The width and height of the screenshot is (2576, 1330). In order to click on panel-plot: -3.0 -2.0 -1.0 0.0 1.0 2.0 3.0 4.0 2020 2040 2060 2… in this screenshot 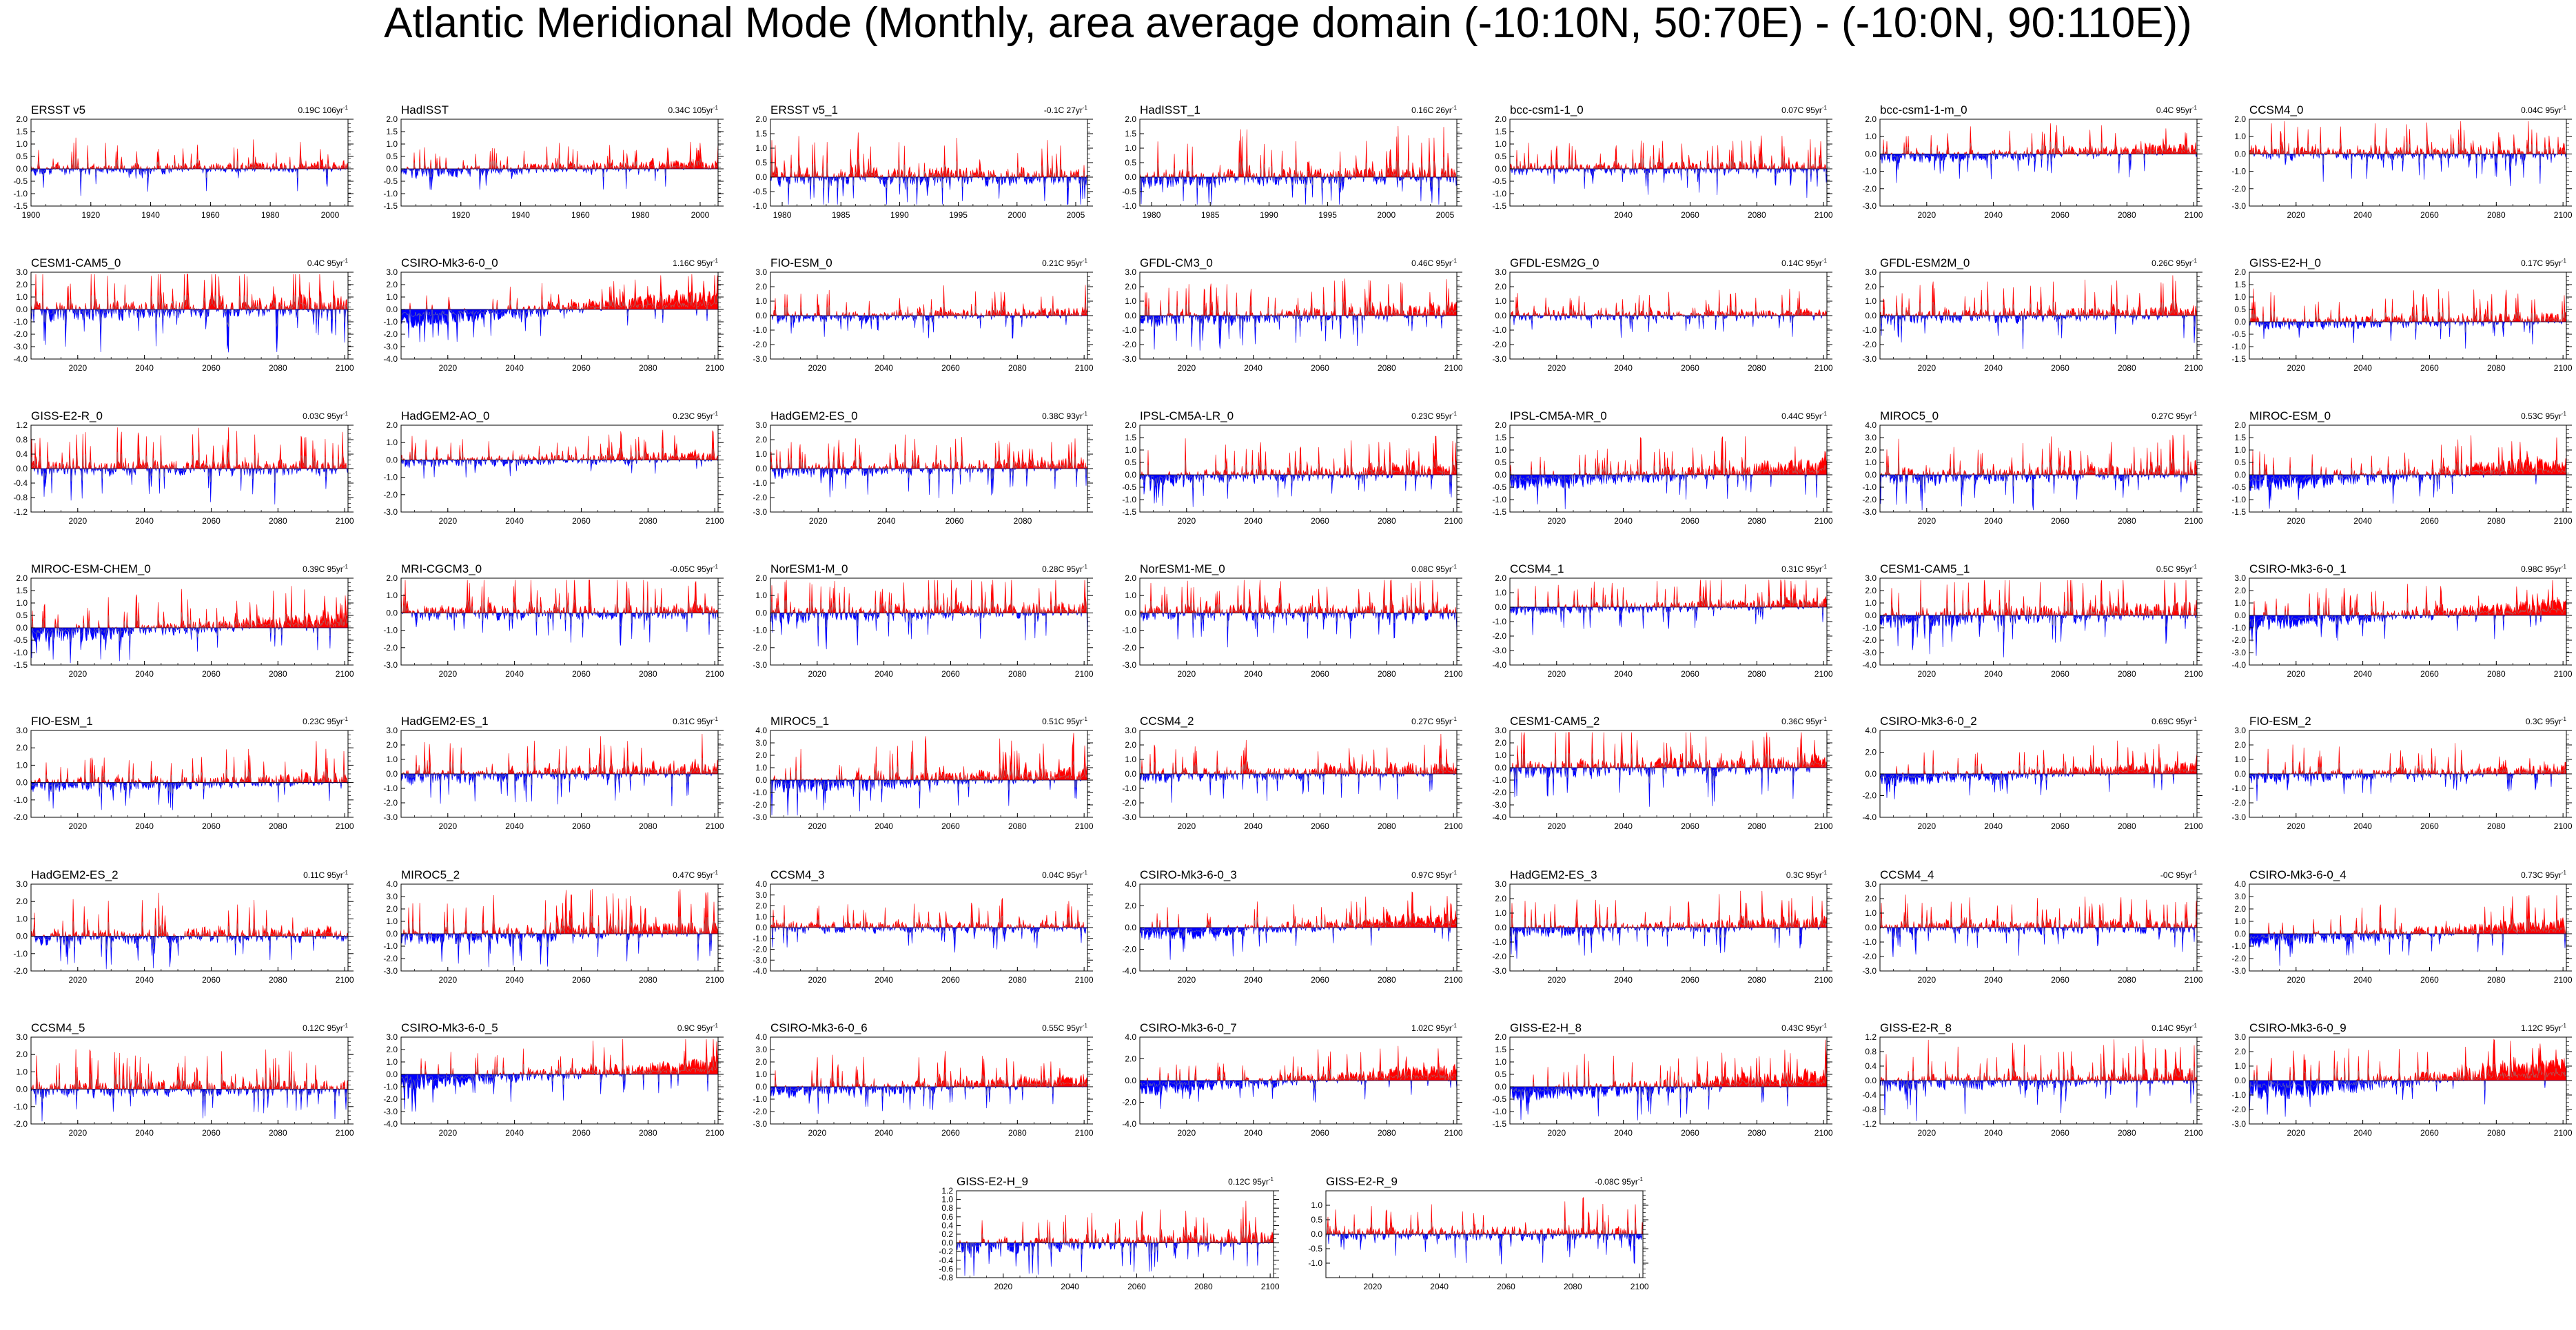, I will do `click(923, 1085)`.